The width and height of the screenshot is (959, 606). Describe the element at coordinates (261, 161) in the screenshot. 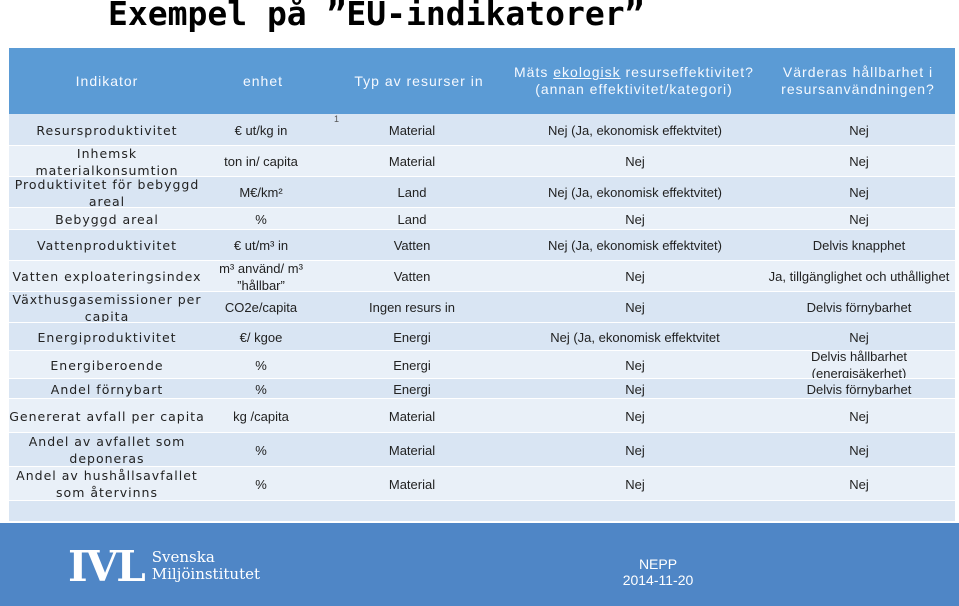

I see `cell-unit: ton in/ capita` at that location.